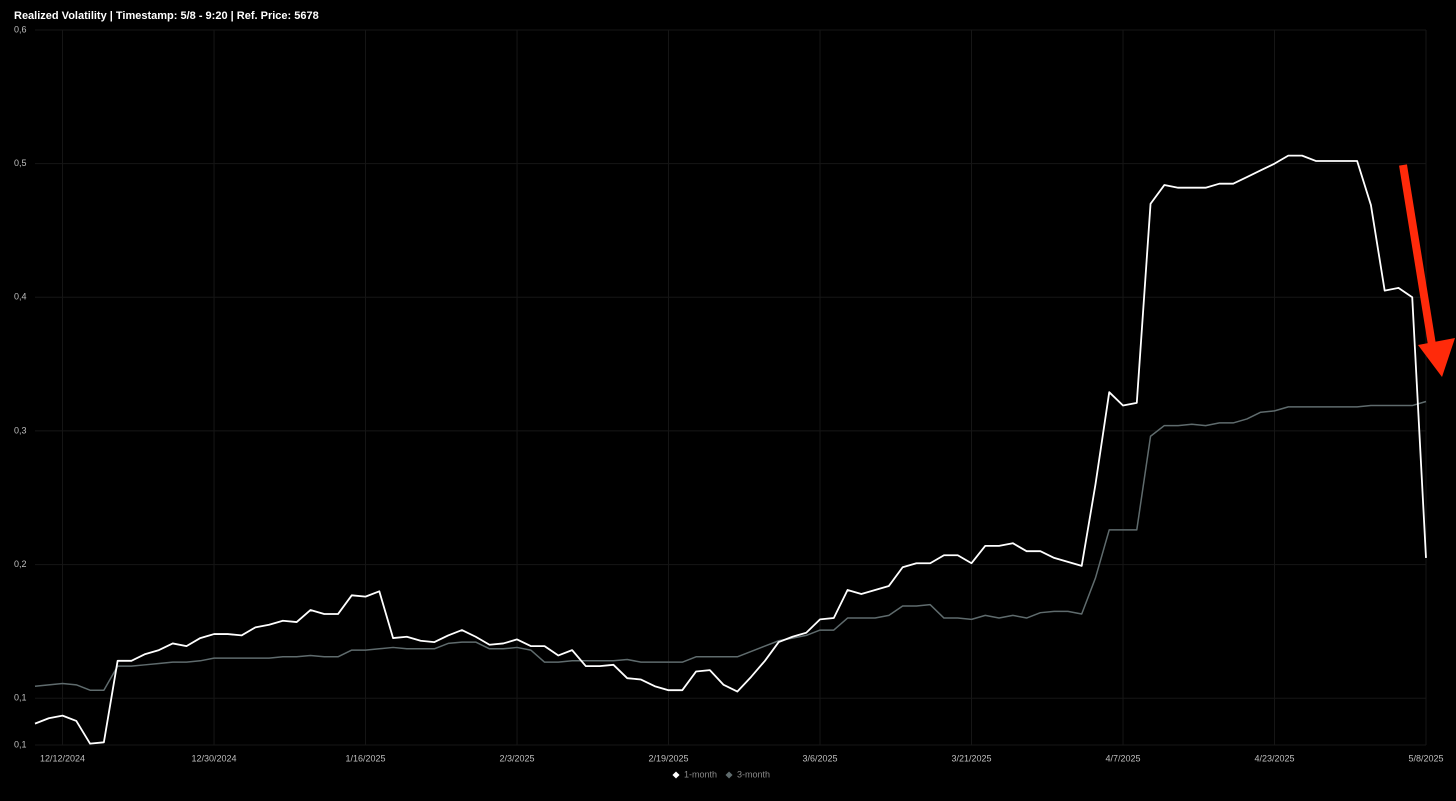  What do you see at coordinates (214, 758) in the screenshot?
I see `x-tick-label: 12/30/2024` at bounding box center [214, 758].